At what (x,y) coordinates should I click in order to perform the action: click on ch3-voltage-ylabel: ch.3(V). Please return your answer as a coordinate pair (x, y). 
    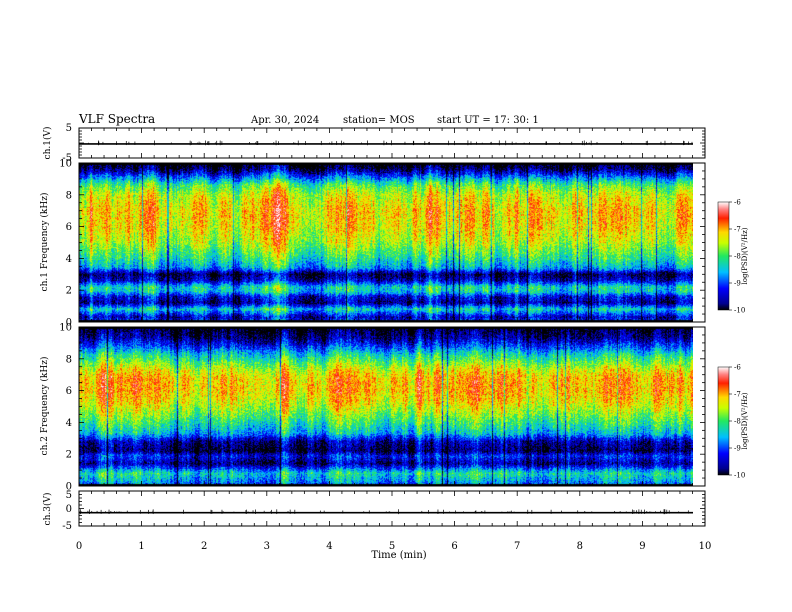
    Looking at the image, I should click on (47, 509).